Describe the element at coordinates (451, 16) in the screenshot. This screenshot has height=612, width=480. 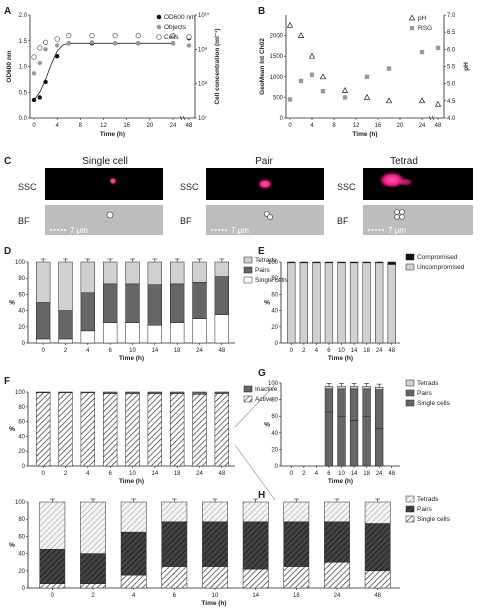
I see `y-tick-label-right: 7.0` at that location.